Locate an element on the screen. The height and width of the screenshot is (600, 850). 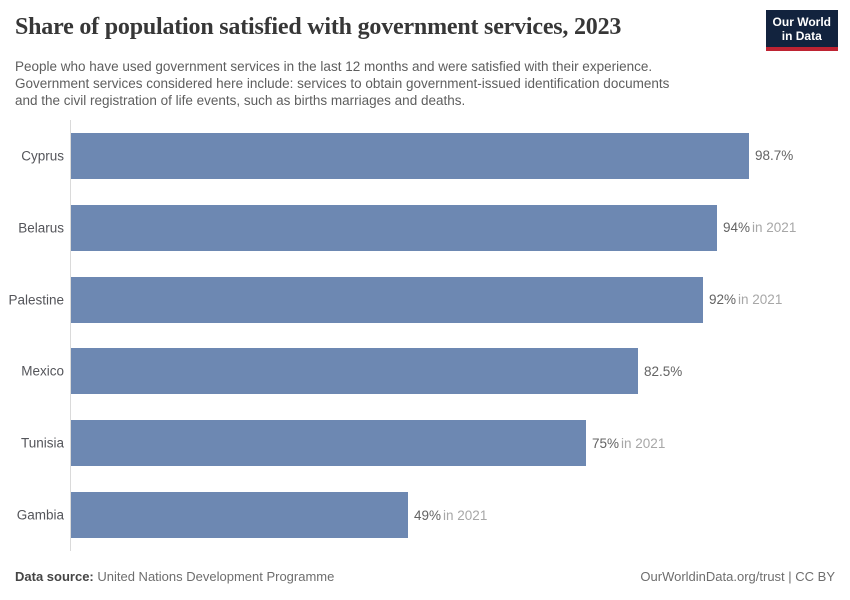
credit-link: OurWorldinData.org/trust | CC BY is located at coordinates (737, 576).